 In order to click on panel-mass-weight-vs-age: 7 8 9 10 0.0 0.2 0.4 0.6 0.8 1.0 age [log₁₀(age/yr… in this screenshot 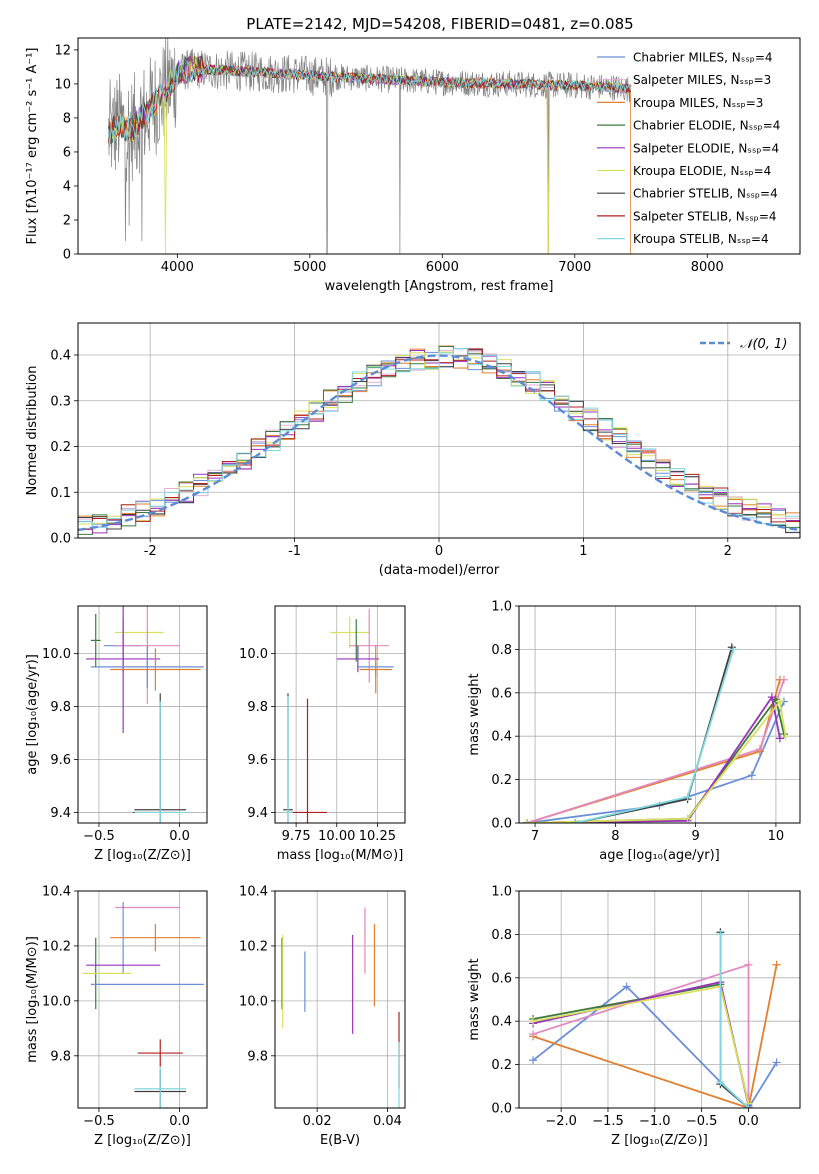, I will do `click(634, 731)`.